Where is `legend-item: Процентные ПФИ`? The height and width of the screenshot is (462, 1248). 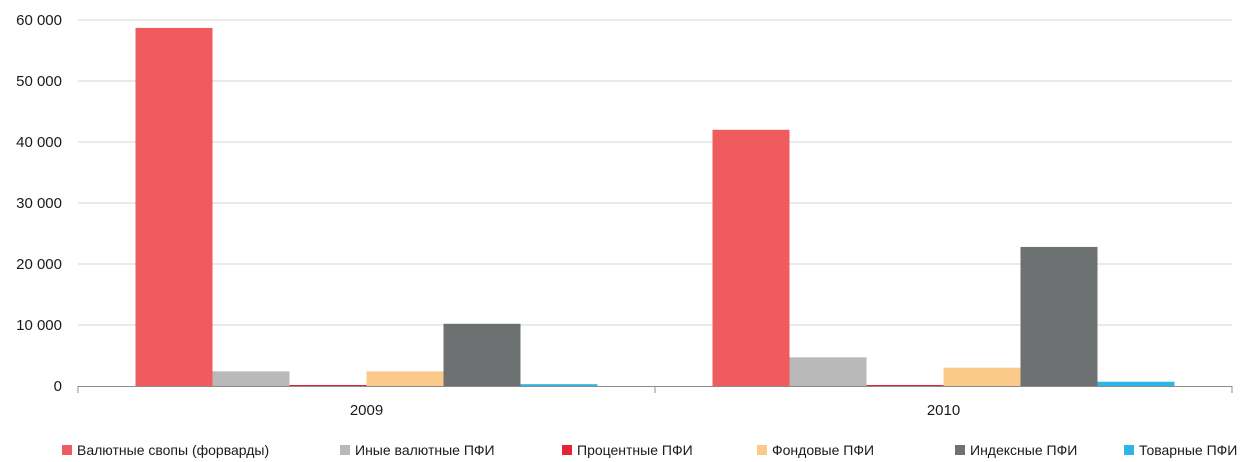 legend-item: Процентные ПФИ is located at coordinates (627, 450).